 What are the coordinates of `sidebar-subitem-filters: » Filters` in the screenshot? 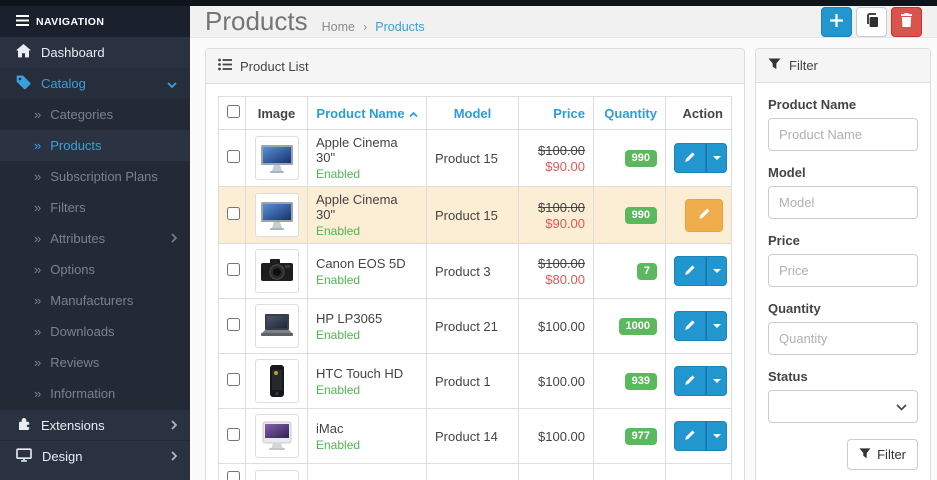 It's located at (60, 207).